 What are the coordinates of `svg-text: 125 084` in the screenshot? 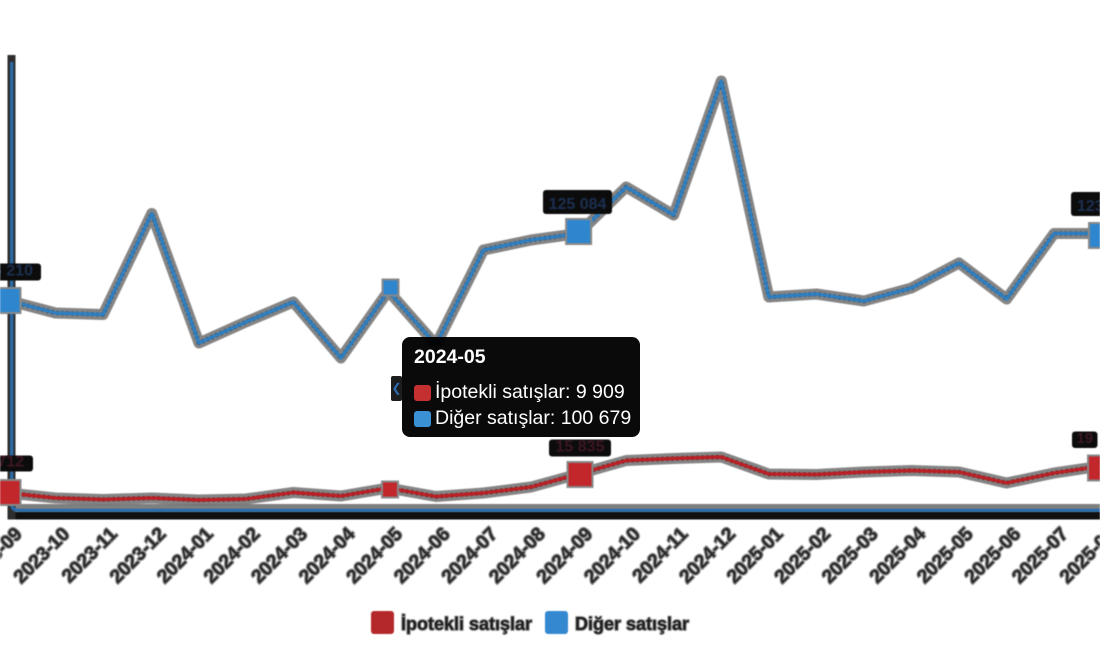 It's located at (578, 204).